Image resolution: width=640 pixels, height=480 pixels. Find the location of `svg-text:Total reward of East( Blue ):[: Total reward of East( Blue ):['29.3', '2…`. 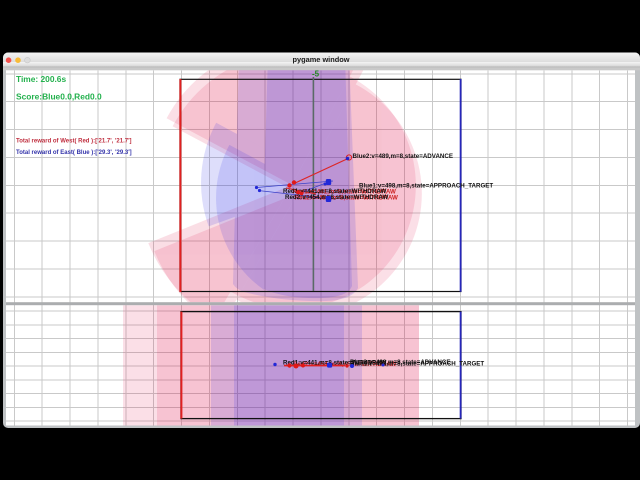

svg-text:Total reward of East( Blue ):[: Total reward of East( Blue ):['29.3', '2… is located at coordinates (74, 153).